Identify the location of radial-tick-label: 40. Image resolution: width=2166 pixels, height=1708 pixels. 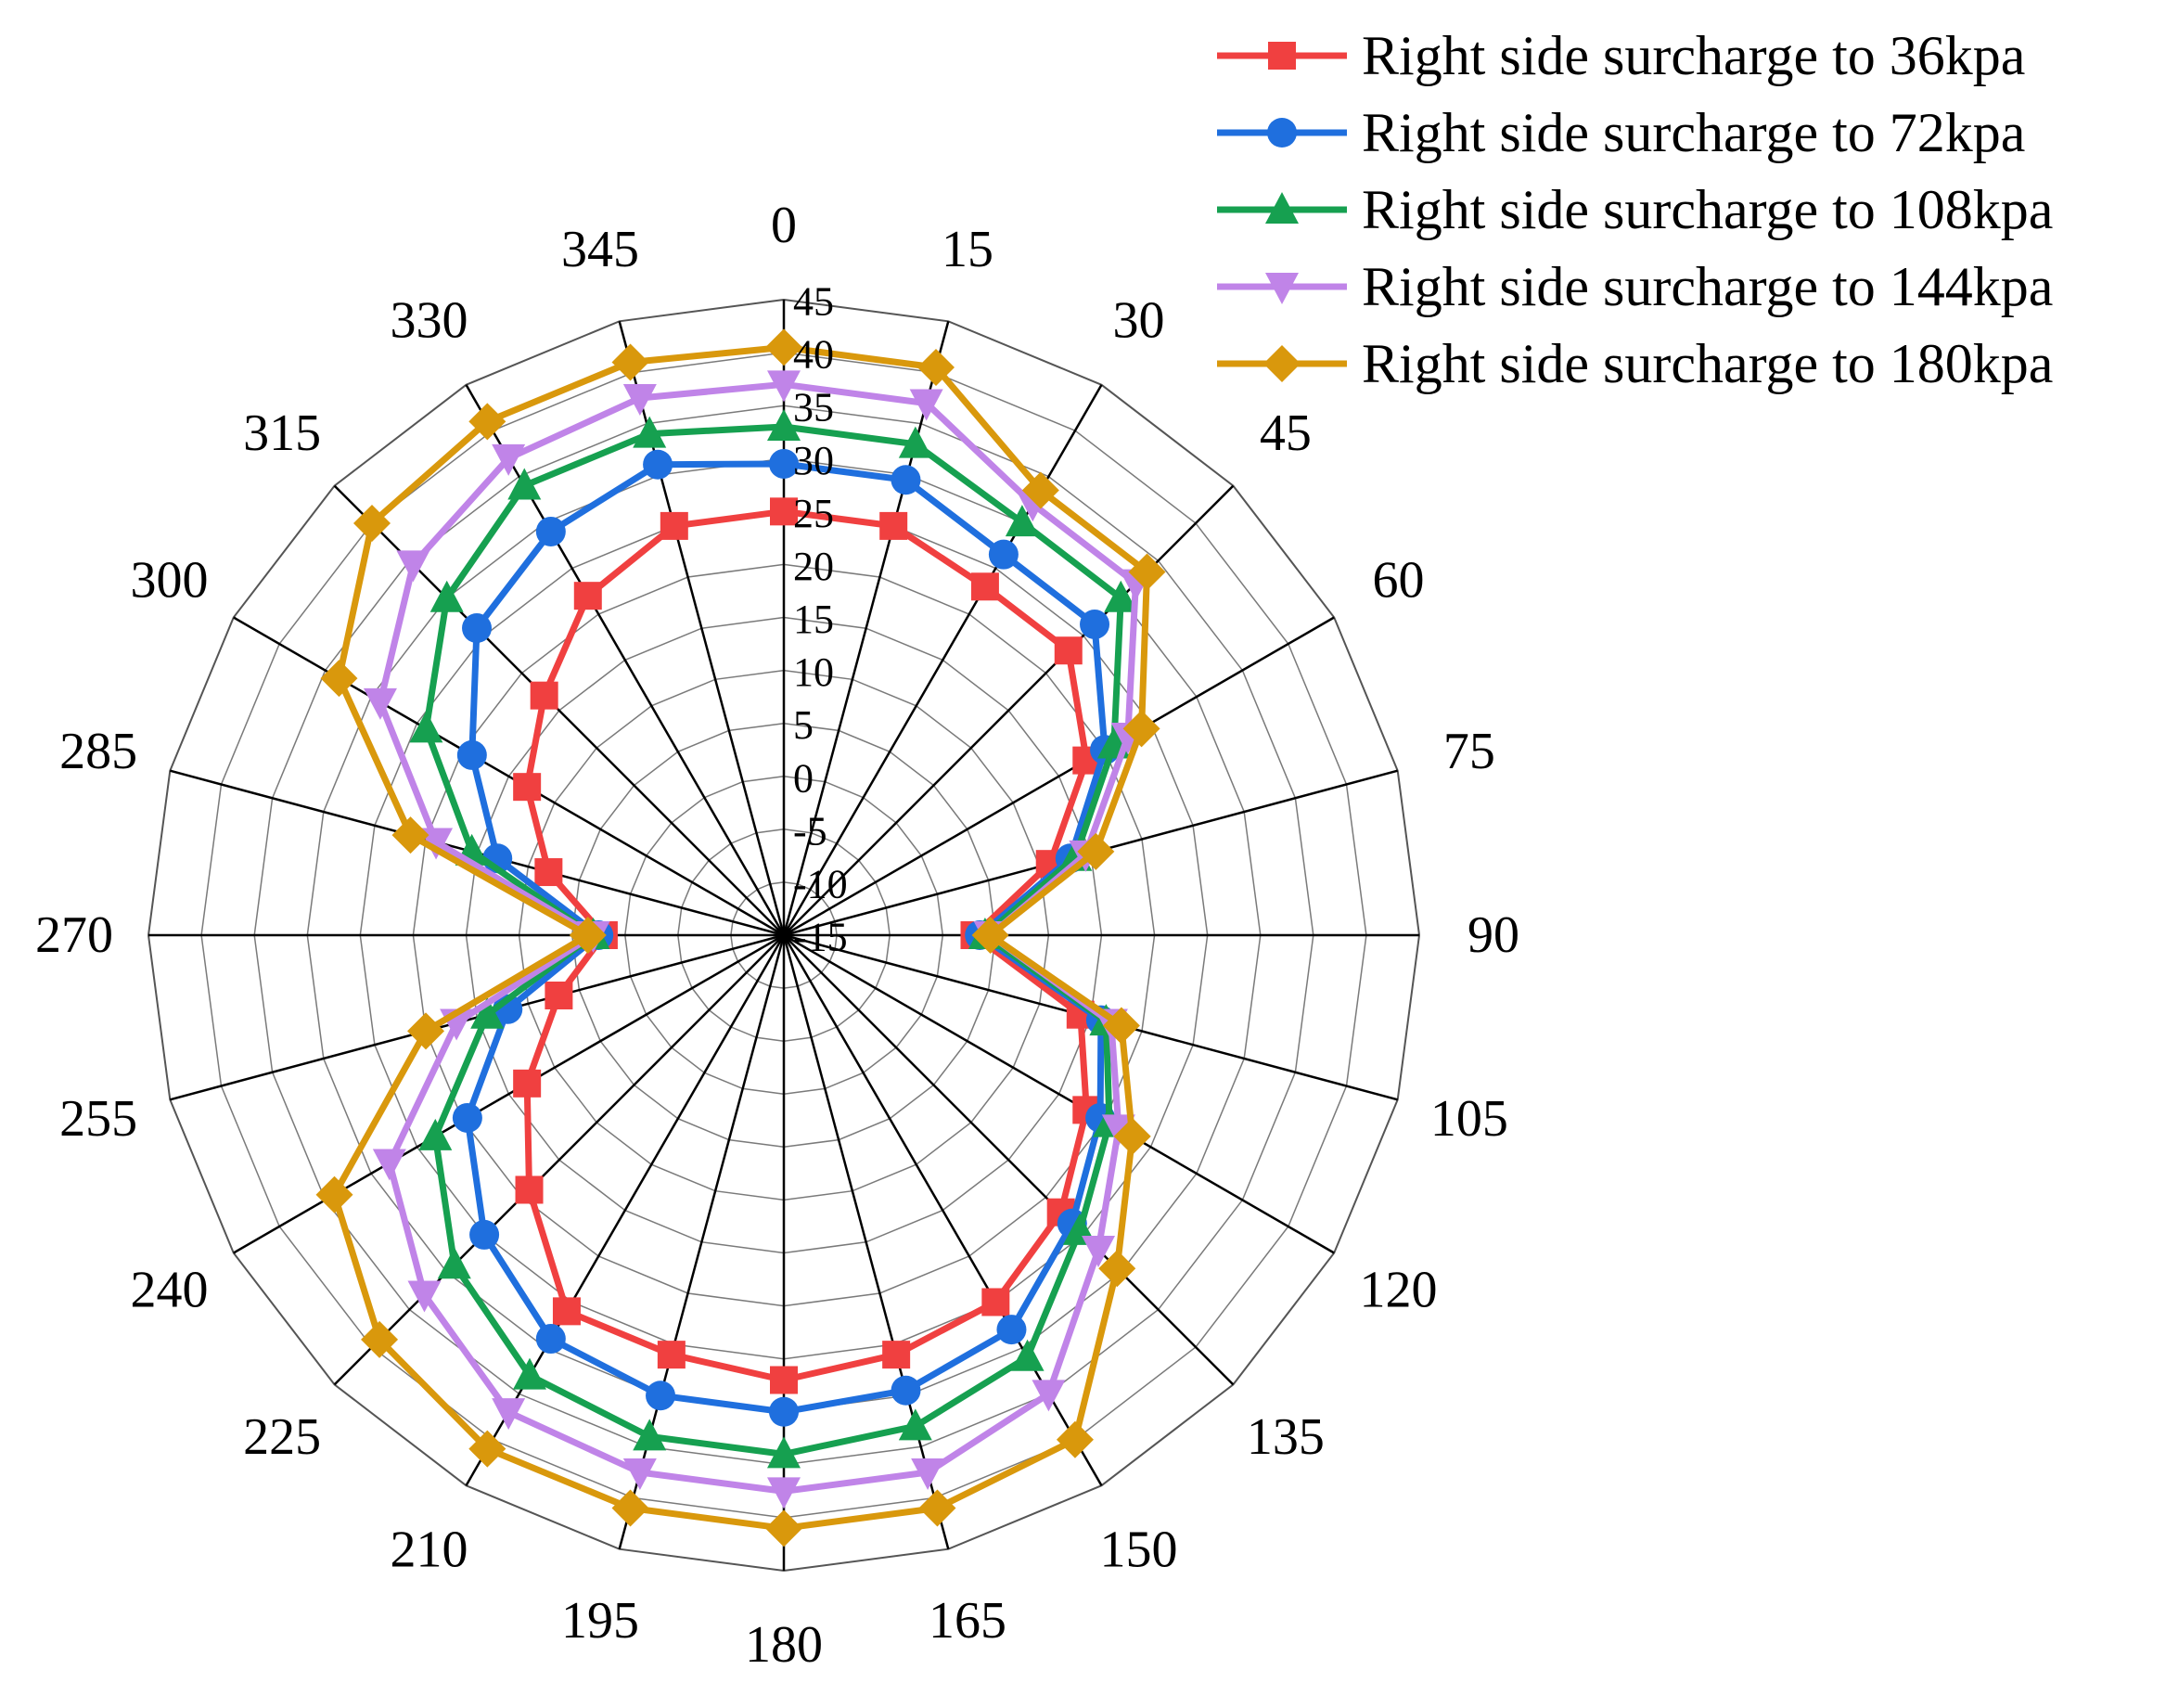
(813, 355).